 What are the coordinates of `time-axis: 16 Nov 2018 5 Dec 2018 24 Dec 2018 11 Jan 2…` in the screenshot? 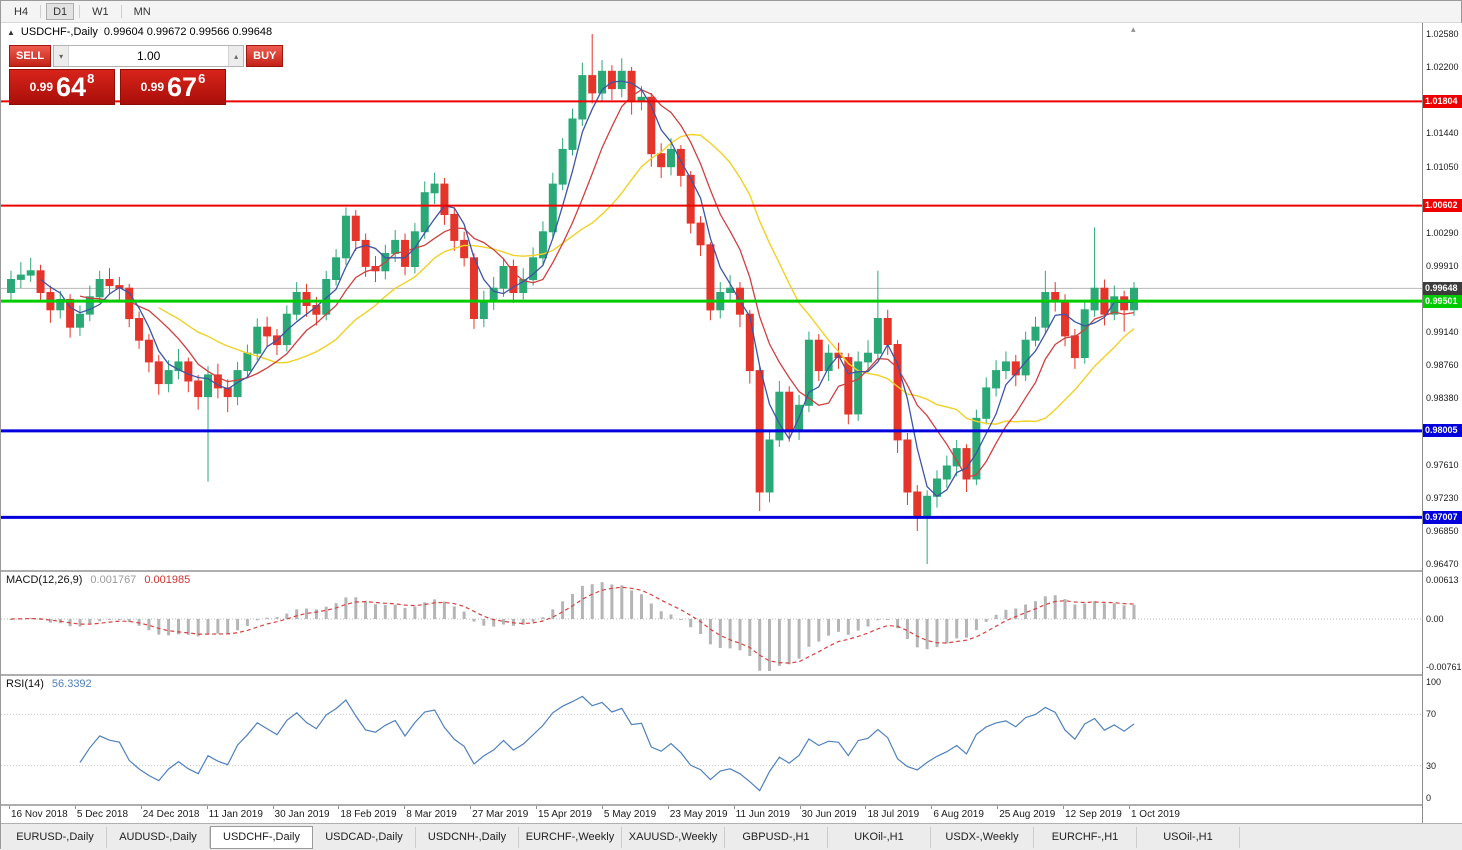 It's located at (711, 814).